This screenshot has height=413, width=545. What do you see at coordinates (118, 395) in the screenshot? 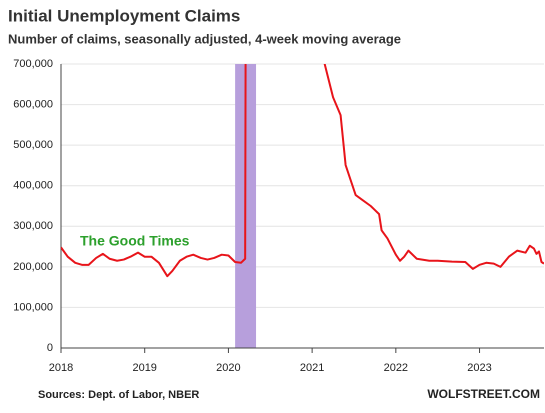
I see `source: Sources: Dept. of Labor, NBER` at bounding box center [118, 395].